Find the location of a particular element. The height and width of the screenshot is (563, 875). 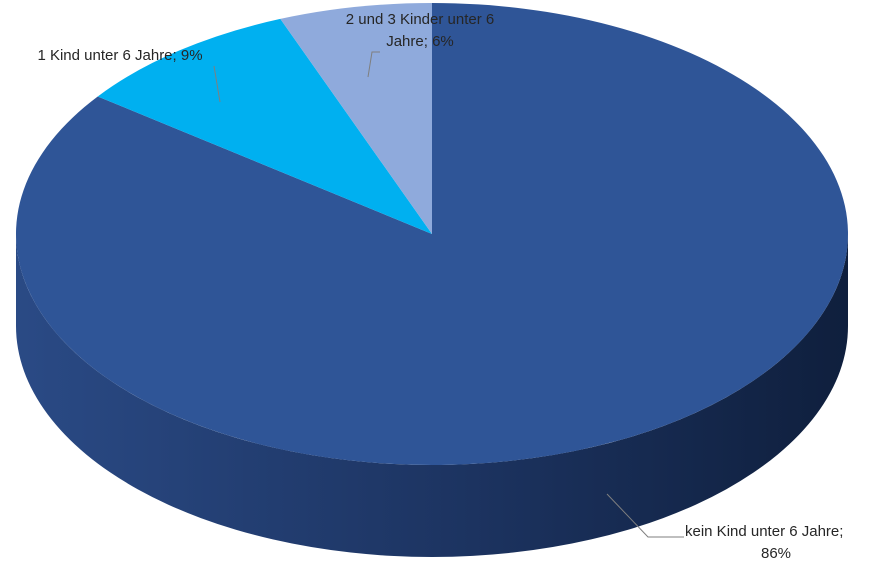

data-label-line: 1 Kind unter 6 Jahre; 9% is located at coordinates (119, 55).